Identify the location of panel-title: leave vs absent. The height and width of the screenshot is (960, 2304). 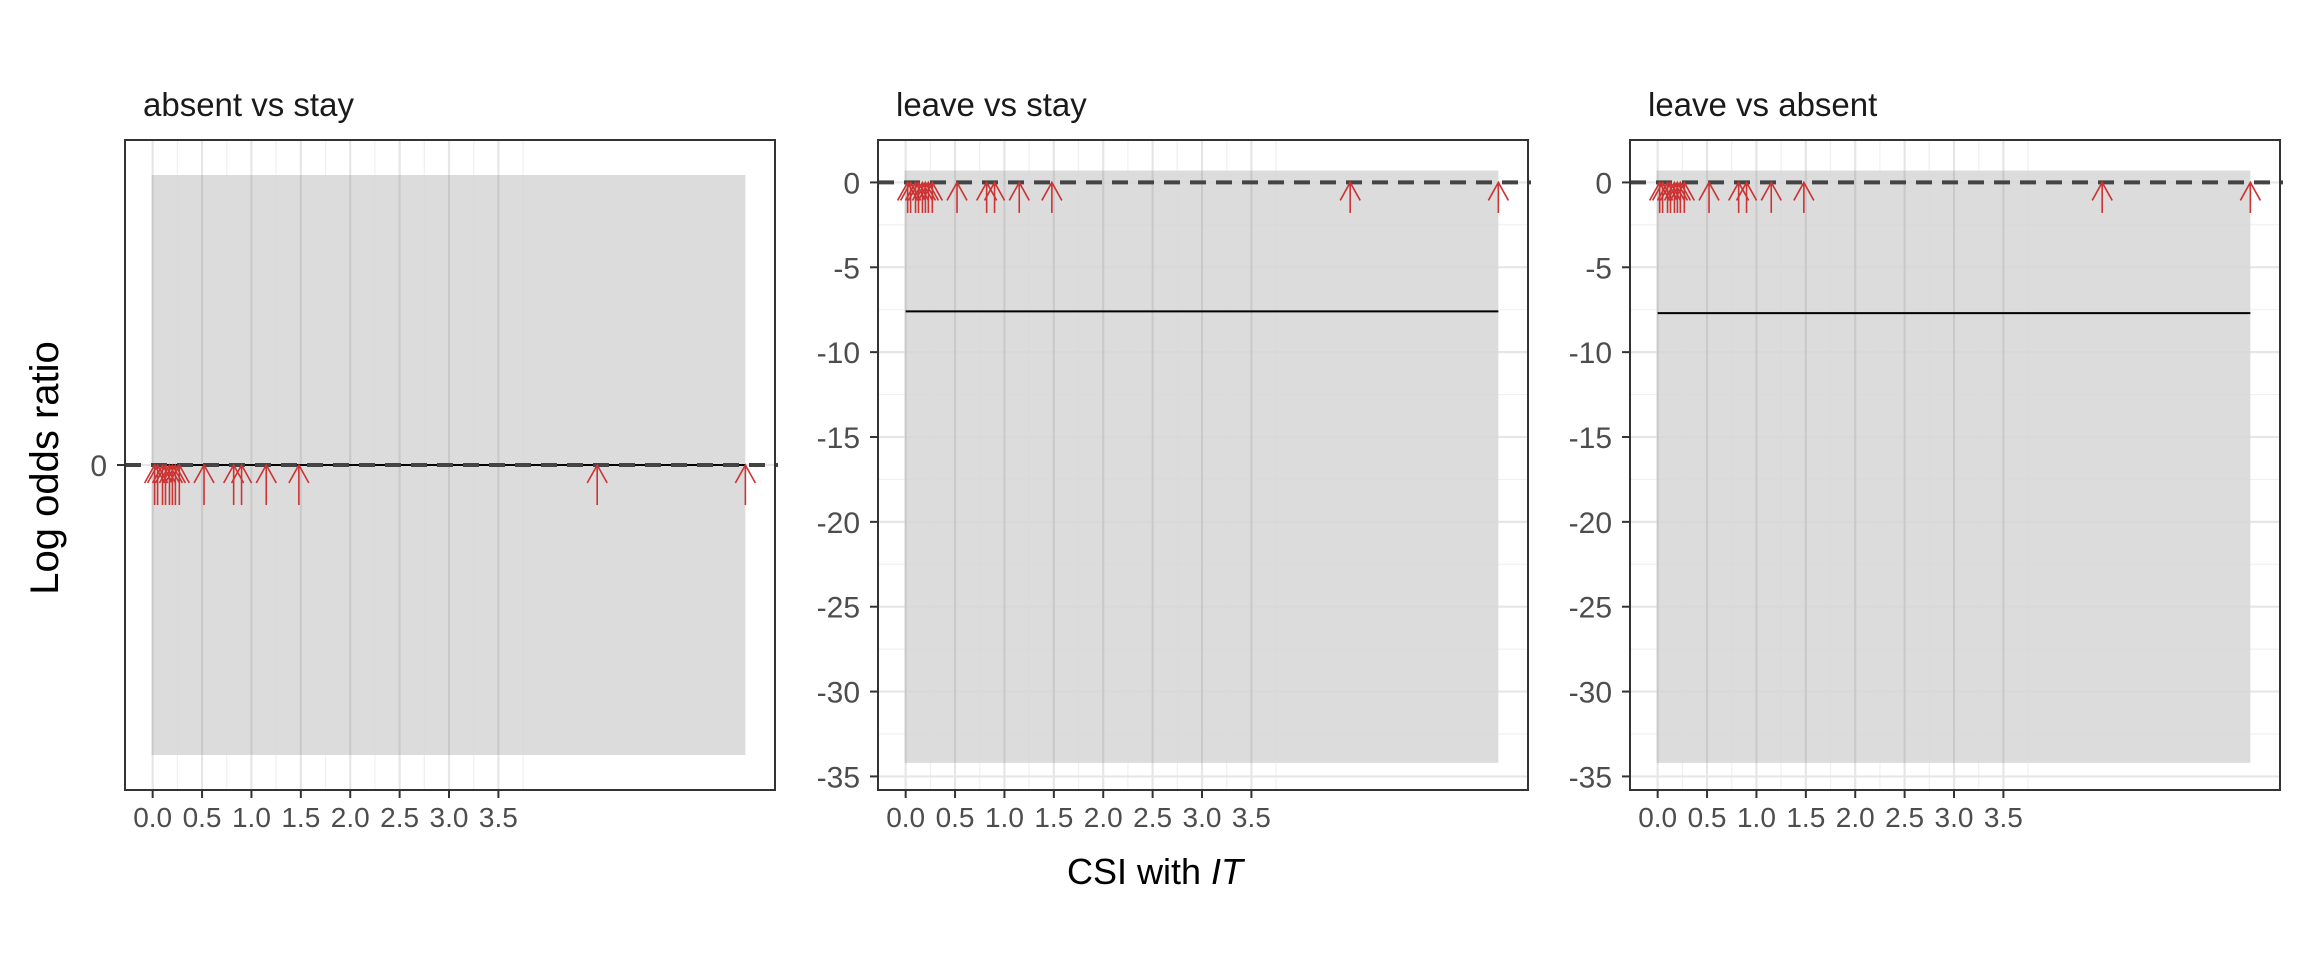
(1762, 104).